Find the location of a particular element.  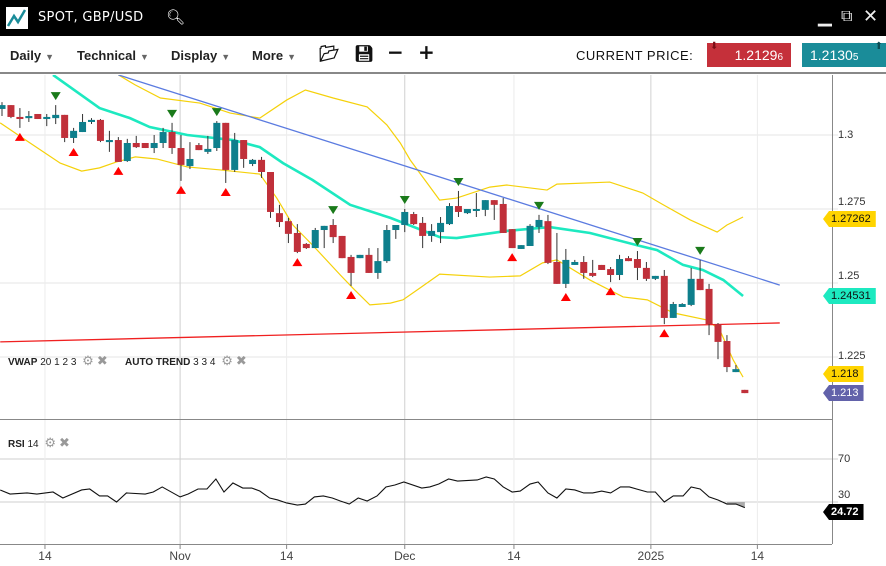

x-tick-label: Nov is located at coordinates (179, 556).